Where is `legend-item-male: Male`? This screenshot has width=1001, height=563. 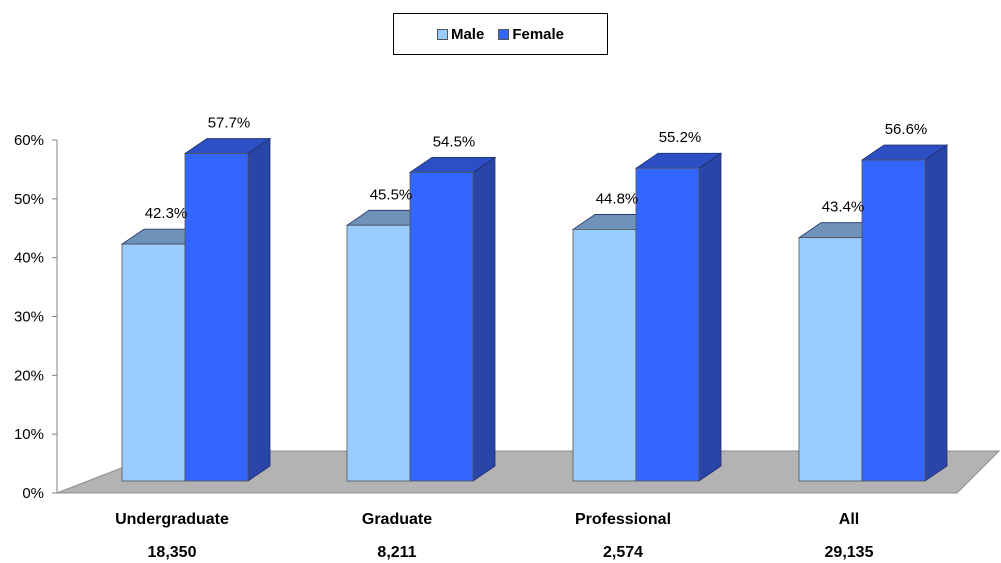
legend-item-male: Male is located at coordinates (460, 34).